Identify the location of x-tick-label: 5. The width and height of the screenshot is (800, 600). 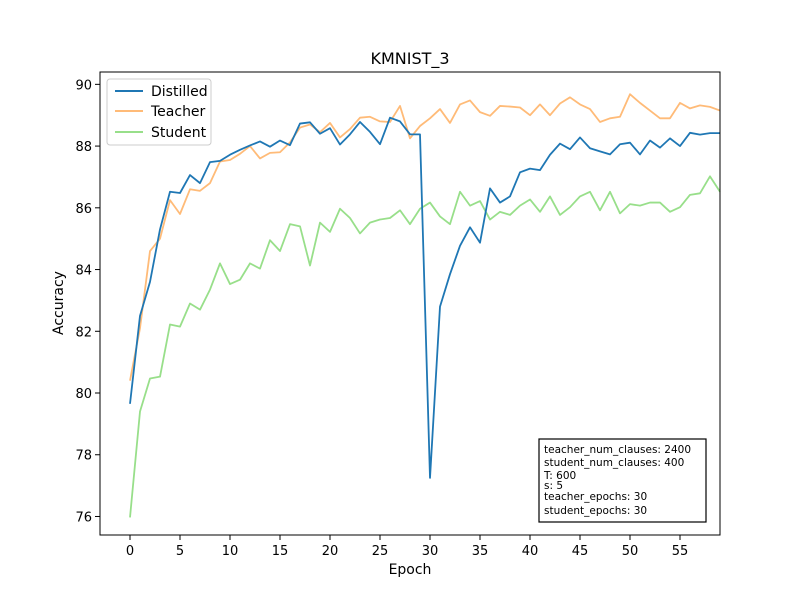
(180, 551).